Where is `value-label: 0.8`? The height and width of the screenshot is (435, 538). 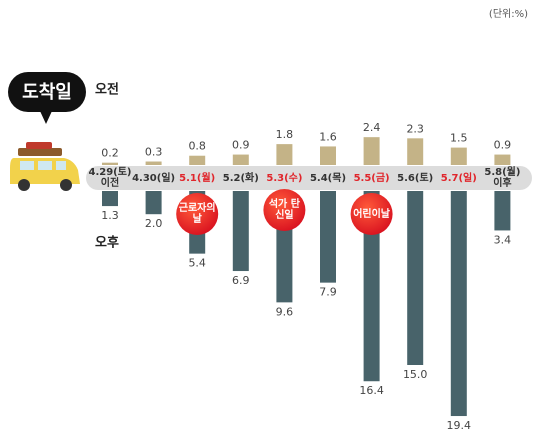 value-label: 0.8 is located at coordinates (197, 146).